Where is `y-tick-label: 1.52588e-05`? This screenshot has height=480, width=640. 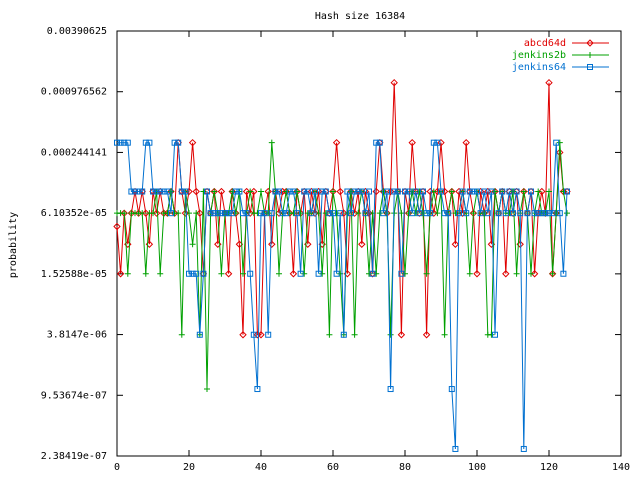
y-tick-label: 1.52588e-05 is located at coordinates (74, 274).